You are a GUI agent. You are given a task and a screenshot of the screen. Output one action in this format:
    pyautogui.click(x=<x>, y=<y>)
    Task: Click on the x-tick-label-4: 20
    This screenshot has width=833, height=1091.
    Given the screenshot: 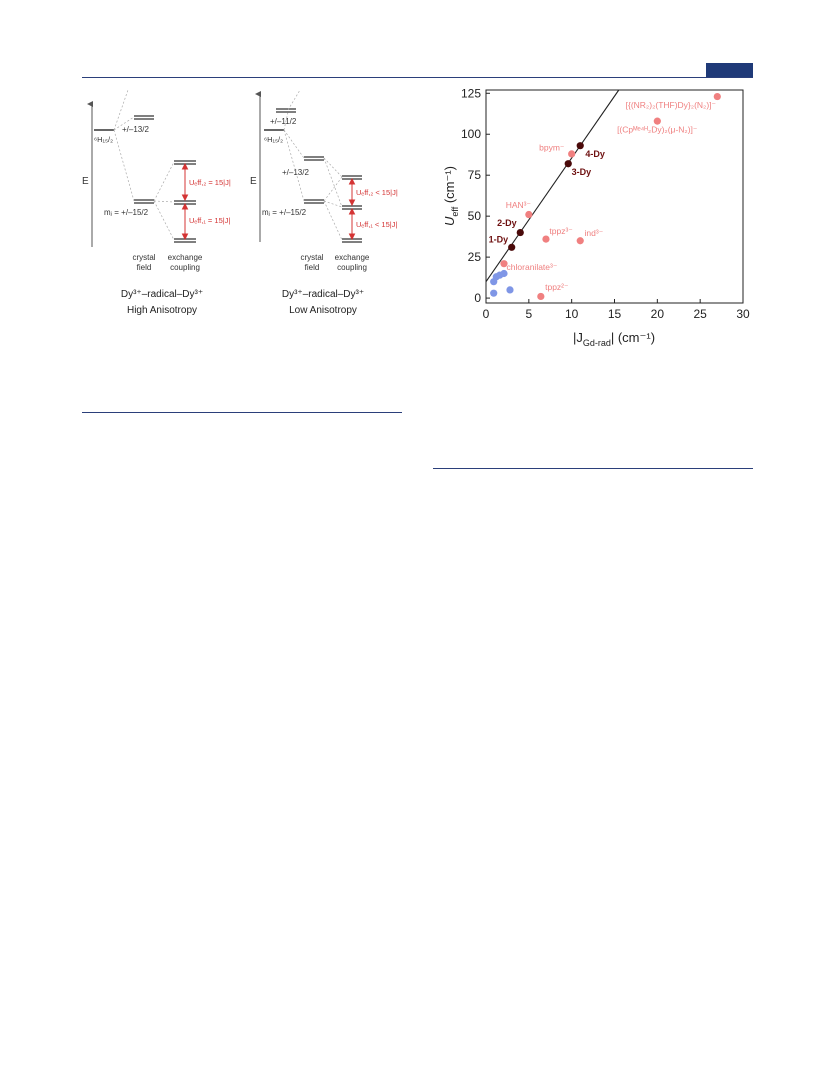 What is the action you would take?
    pyautogui.click(x=658, y=314)
    